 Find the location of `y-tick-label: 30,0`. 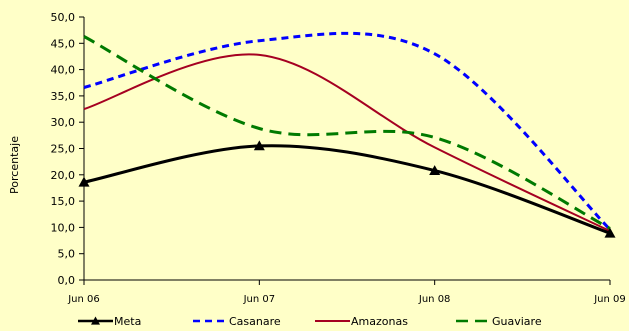

y-tick-label: 30,0 is located at coordinates (63, 122).